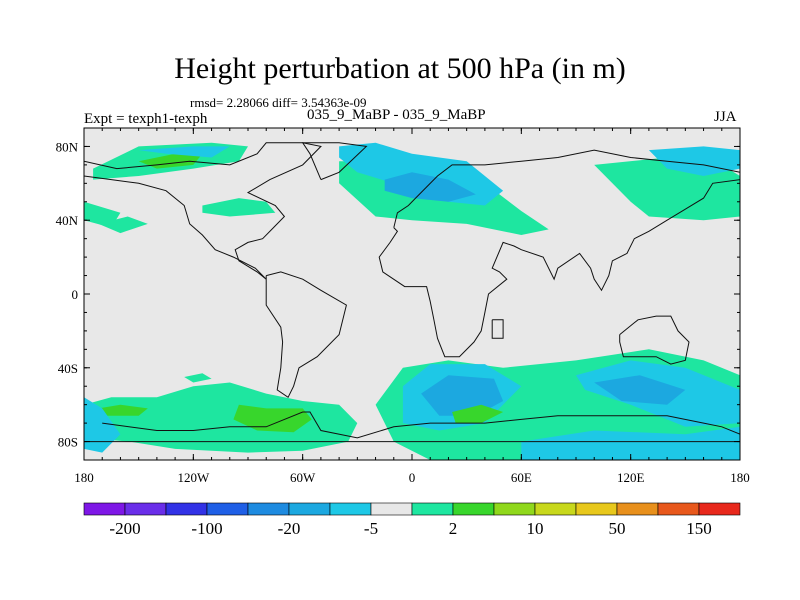 Image resolution: width=800 pixels, height=600 pixels. What do you see at coordinates (67, 220) in the screenshot?
I see `y-tick-label: 40N` at bounding box center [67, 220].